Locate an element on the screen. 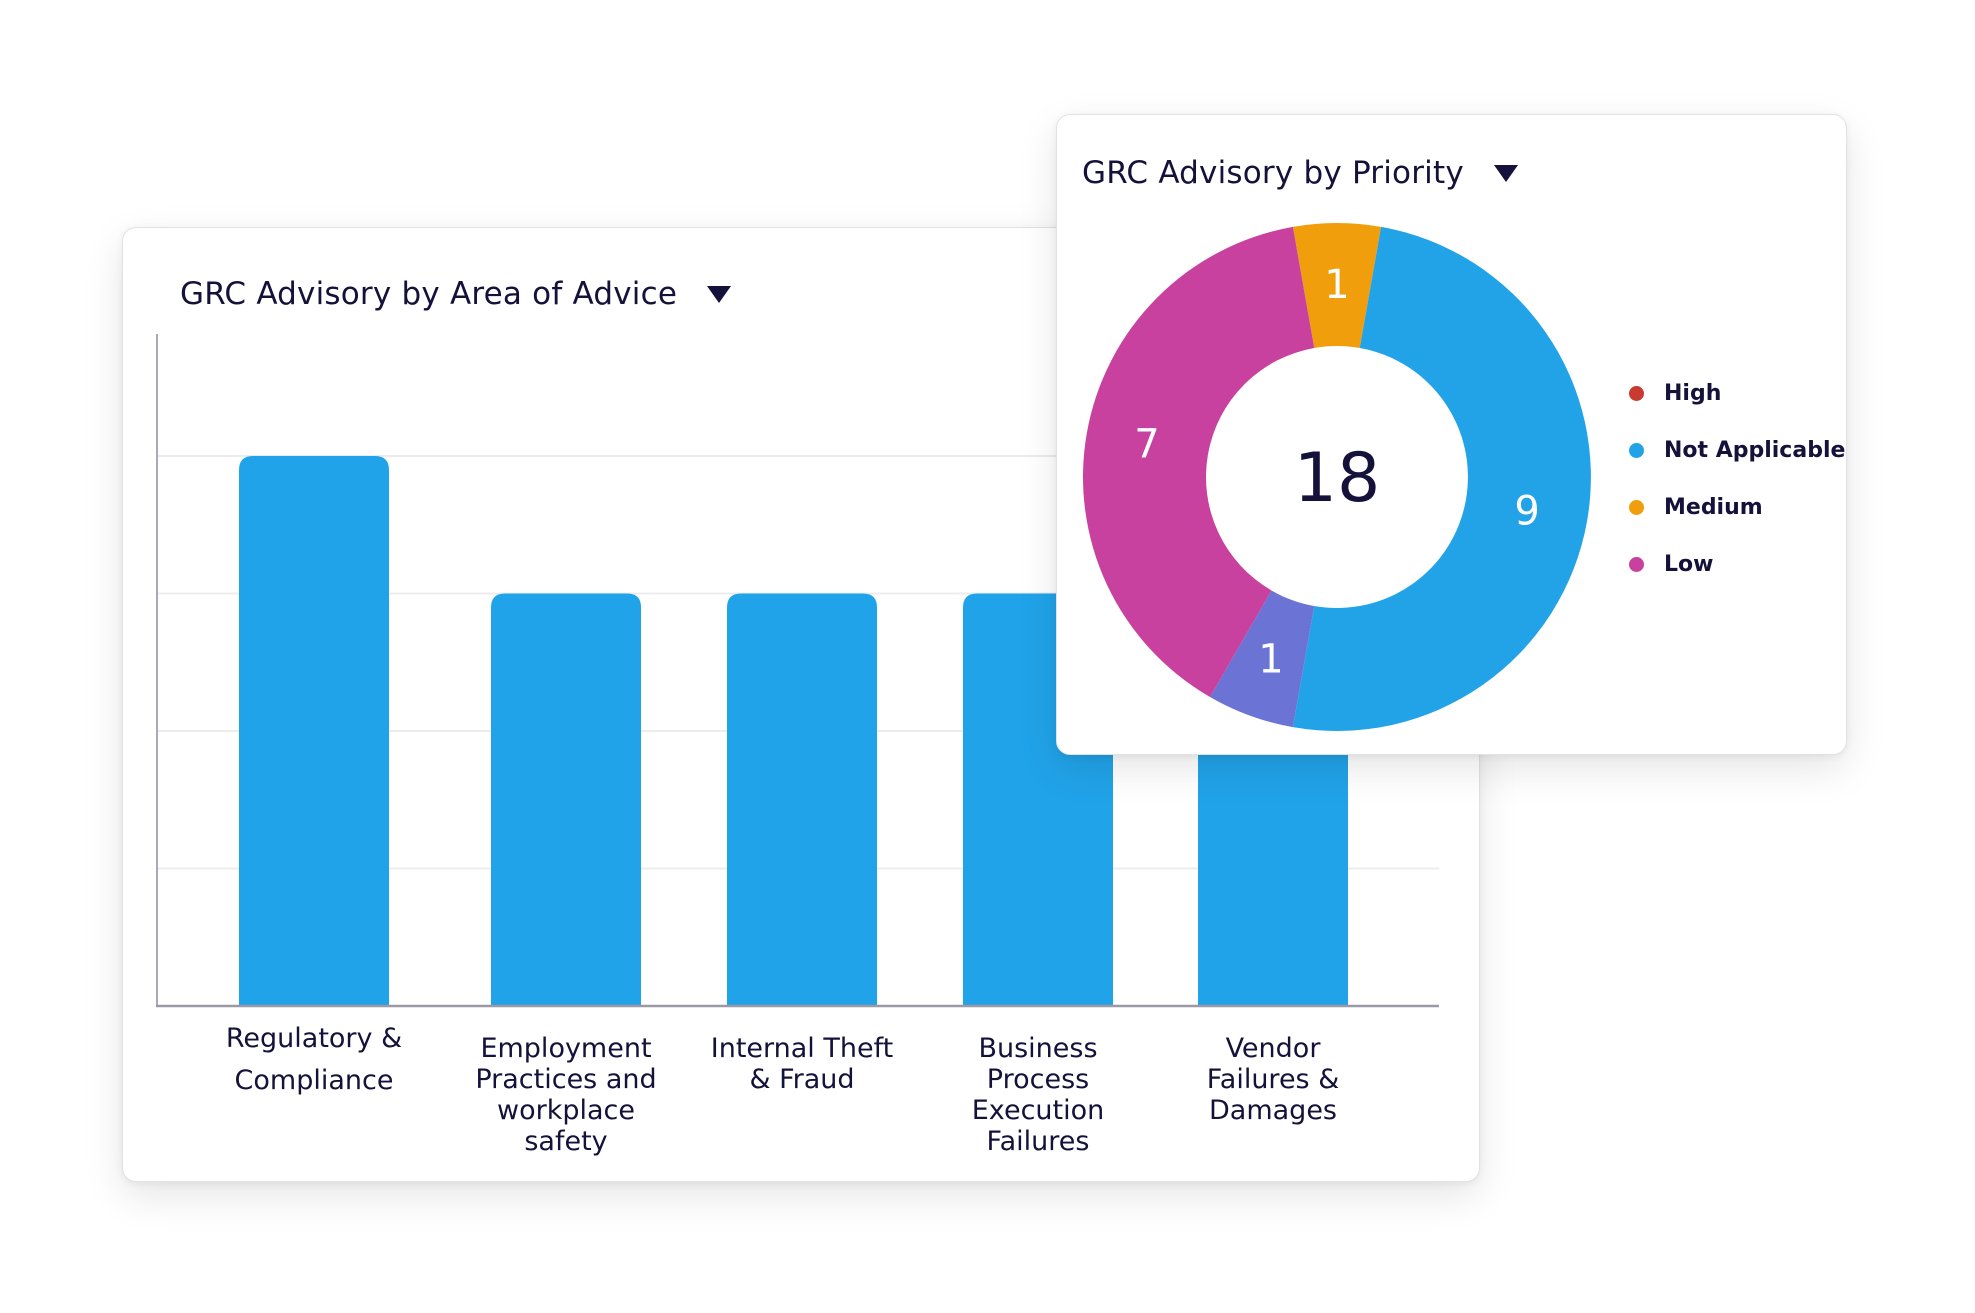 This screenshot has width=1975, height=1313. x-tick-label-line: Process is located at coordinates (1038, 1079).